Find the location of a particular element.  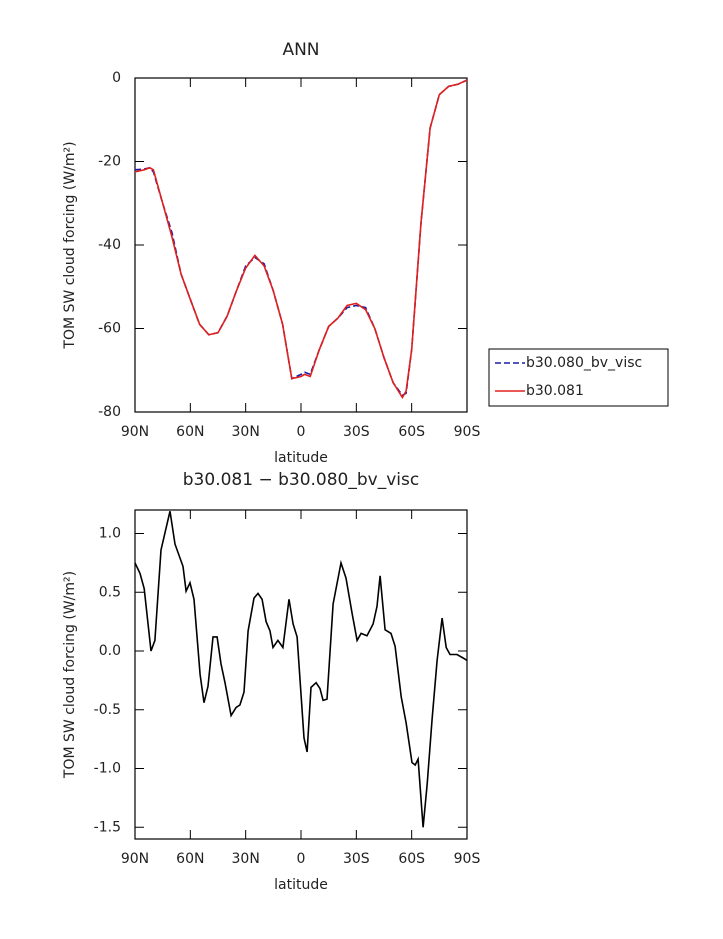

chart-title: b30.081 − b30.080_bv_visc is located at coordinates (301, 480).